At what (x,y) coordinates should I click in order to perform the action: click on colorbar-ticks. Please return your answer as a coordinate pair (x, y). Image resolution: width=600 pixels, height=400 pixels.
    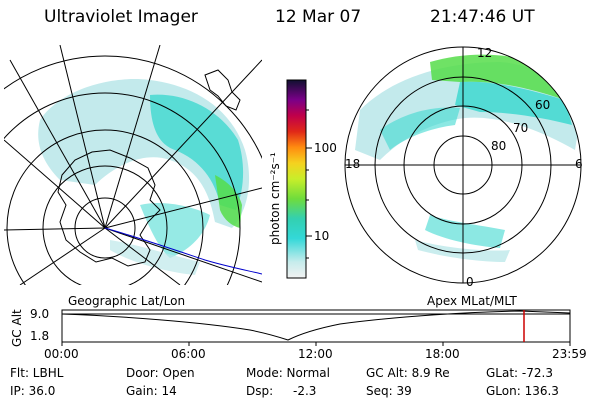
    Looking at the image, I should click on (309, 184).